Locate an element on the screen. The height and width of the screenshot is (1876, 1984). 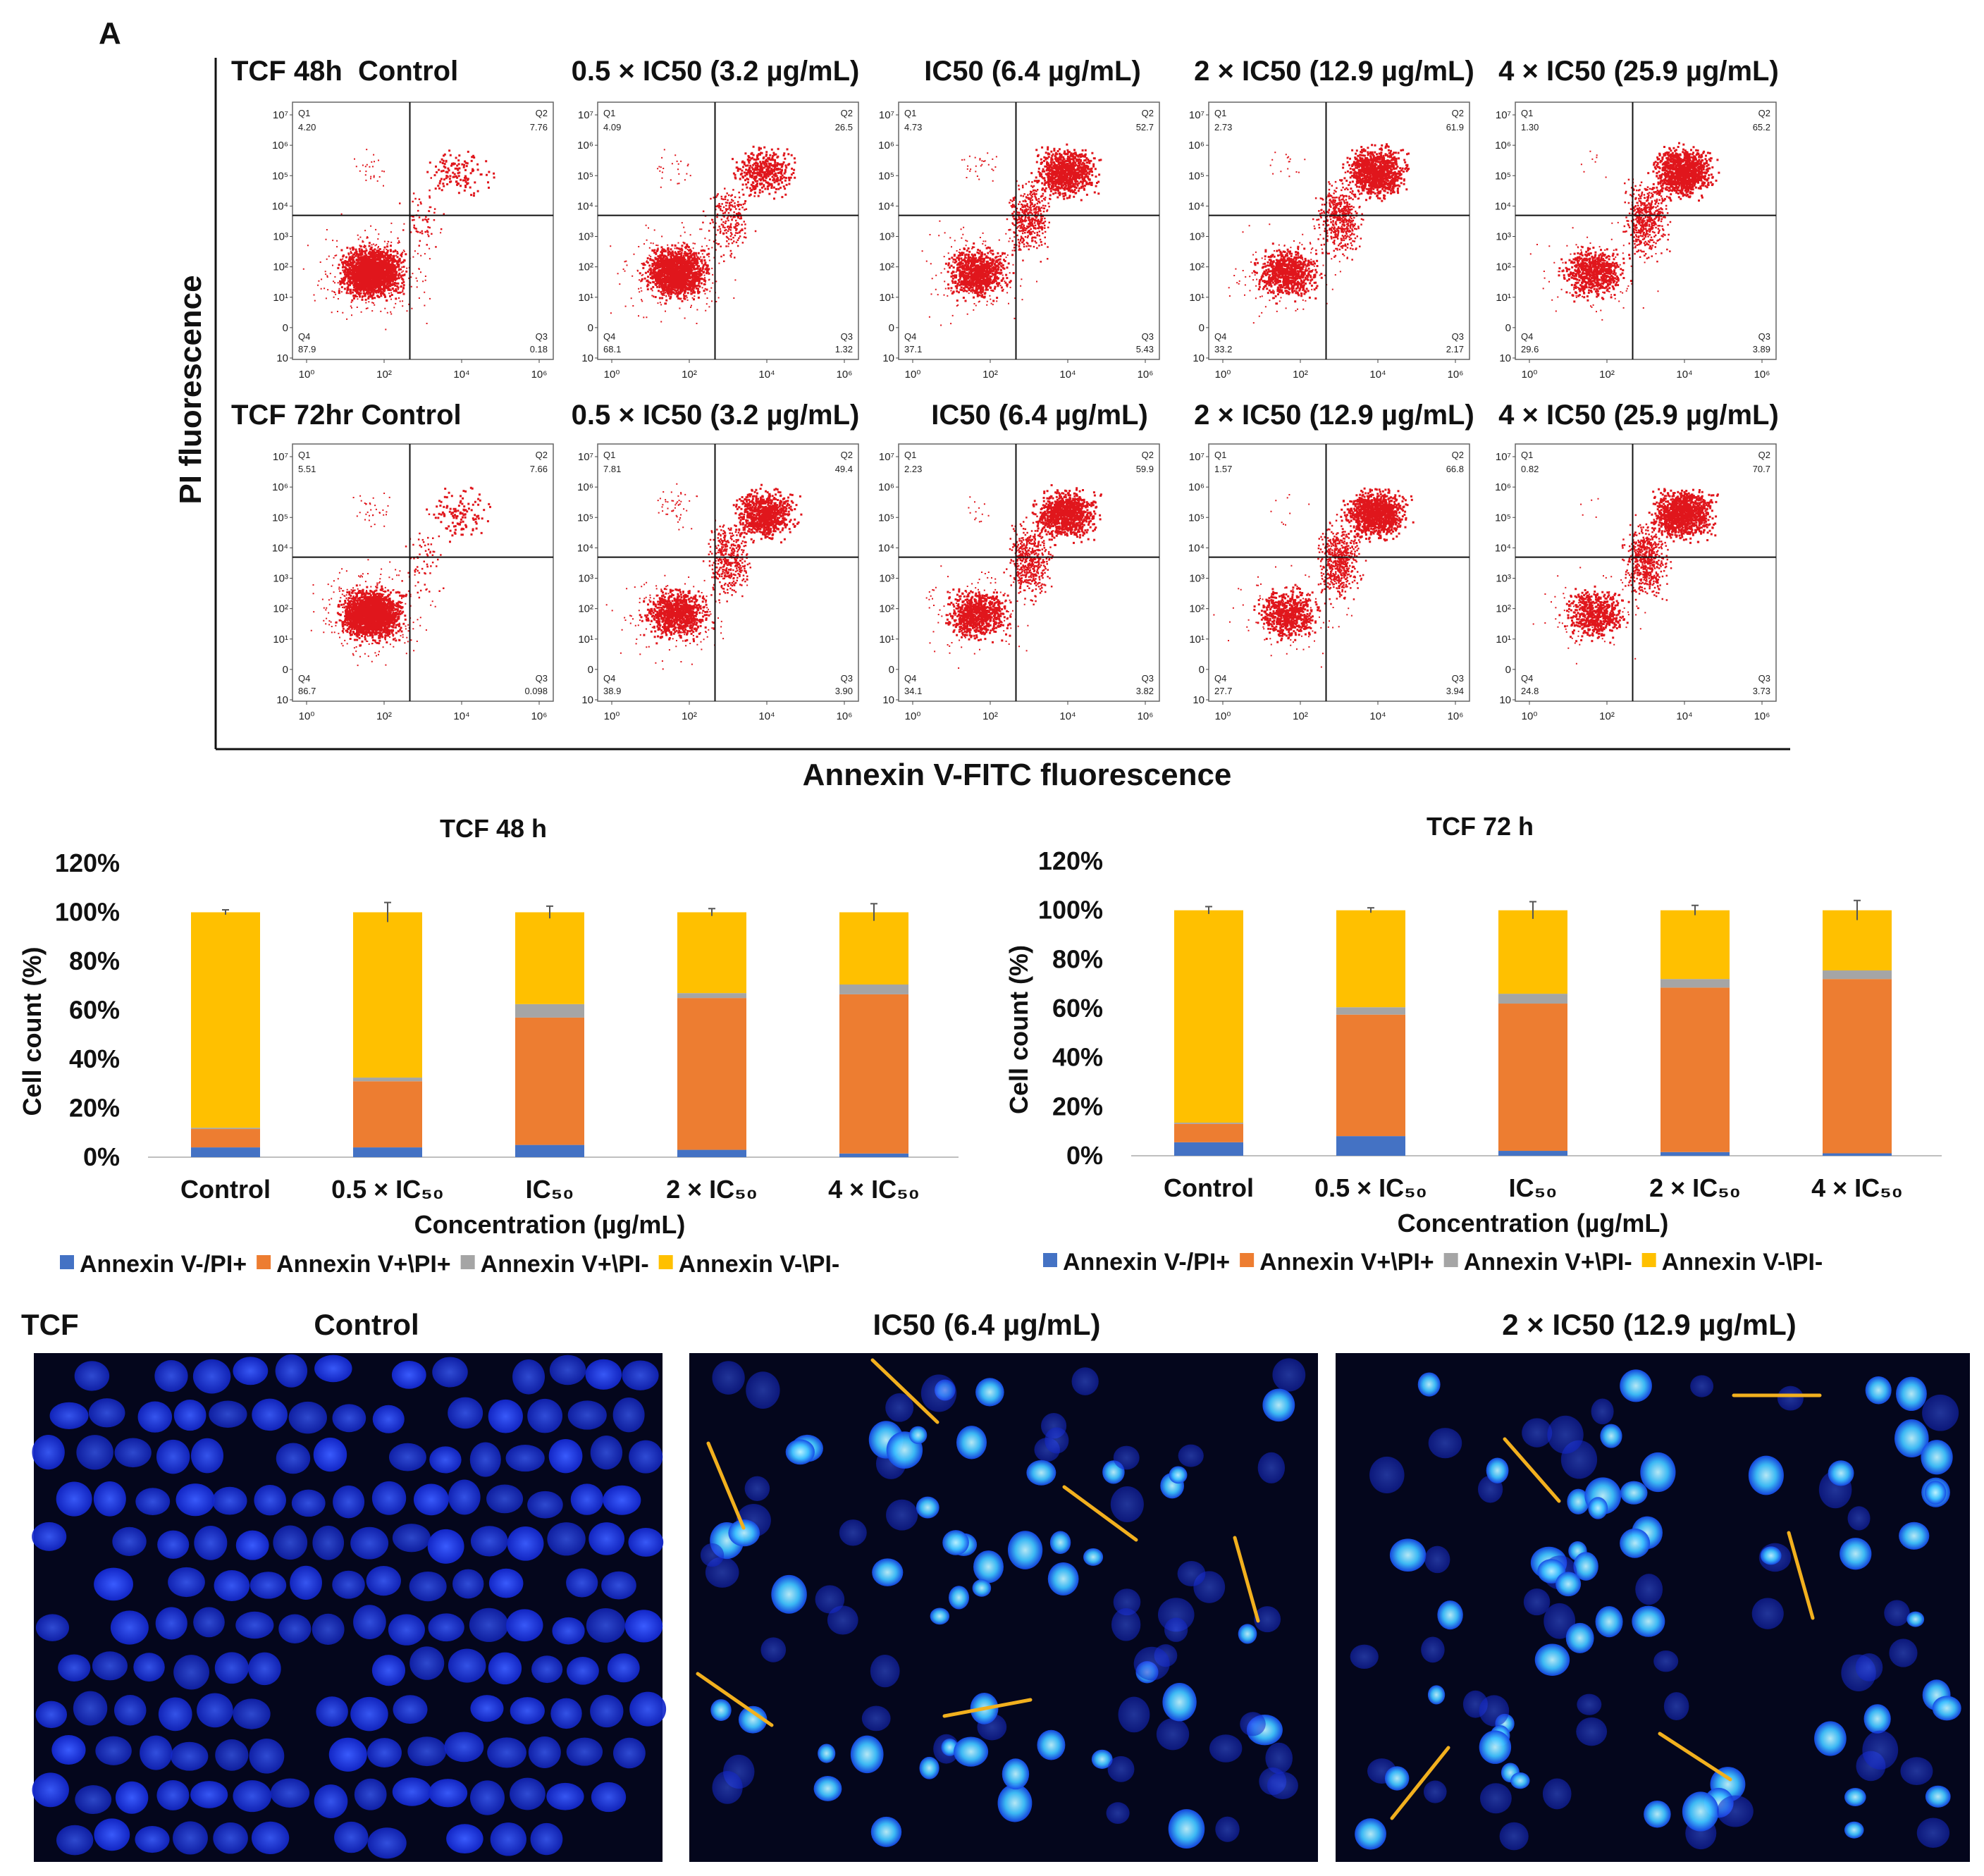
y-tick-label: 0 is located at coordinates (891, 670).